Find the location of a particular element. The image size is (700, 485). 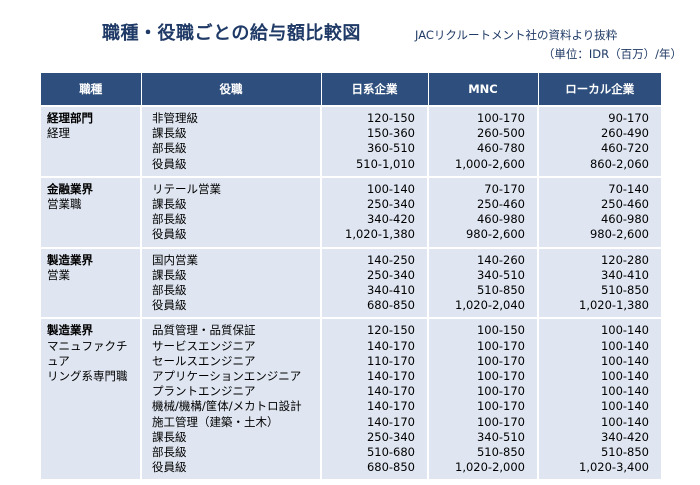

job-category-cell: 製造業界 マニュファクチュア リング系専門職 is located at coordinates (91, 398).